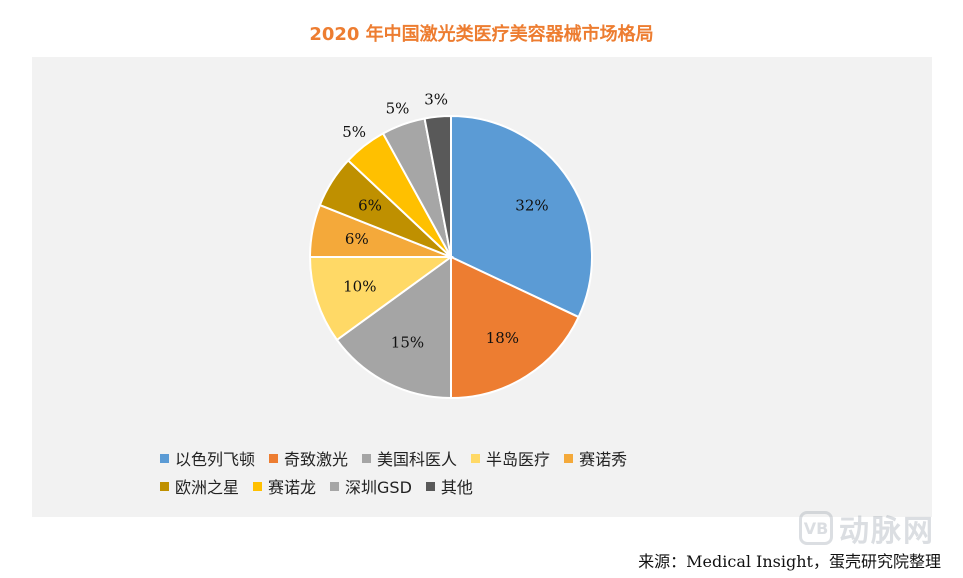  Describe the element at coordinates (407, 342) in the screenshot. I see `data-label: 15%` at that location.